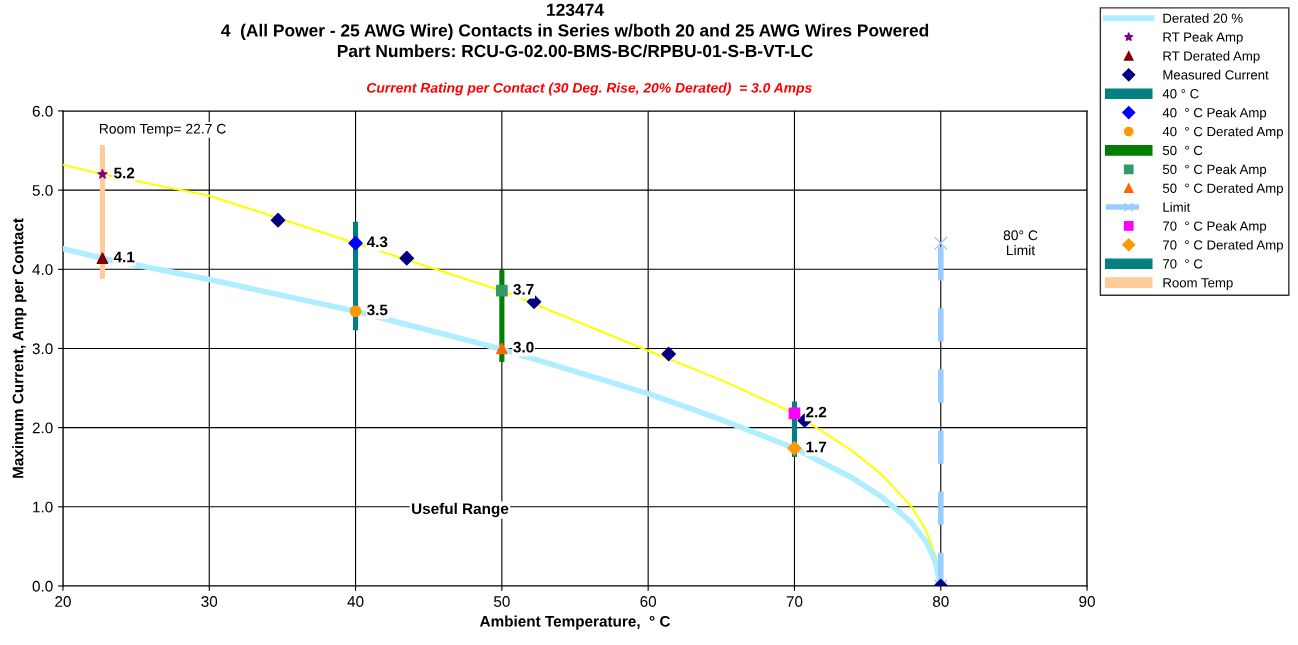 The width and height of the screenshot is (1298, 645). I want to click on y-axis-title: Maximum Current, Amp per Contact, so click(19, 348).